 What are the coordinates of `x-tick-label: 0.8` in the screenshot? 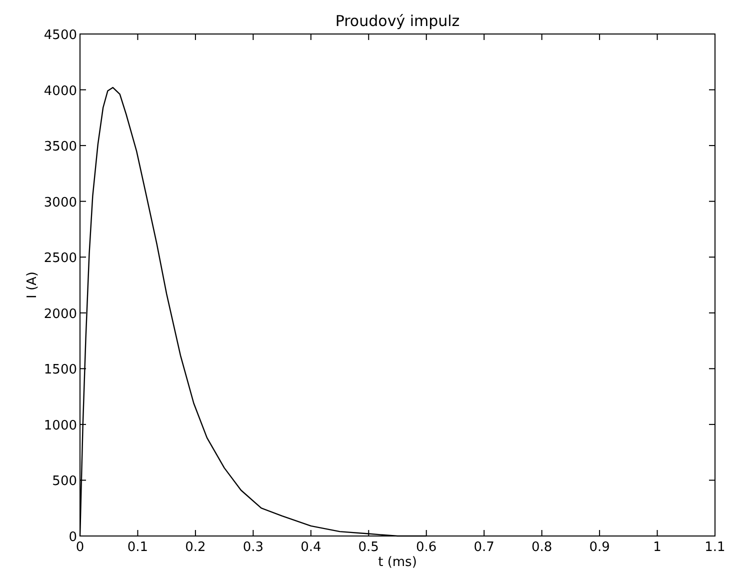 It's located at (541, 547).